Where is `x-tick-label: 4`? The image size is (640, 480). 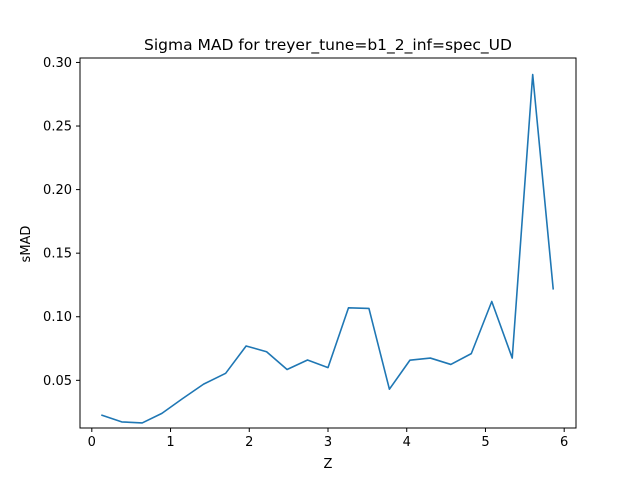 x-tick-label: 4 is located at coordinates (407, 442).